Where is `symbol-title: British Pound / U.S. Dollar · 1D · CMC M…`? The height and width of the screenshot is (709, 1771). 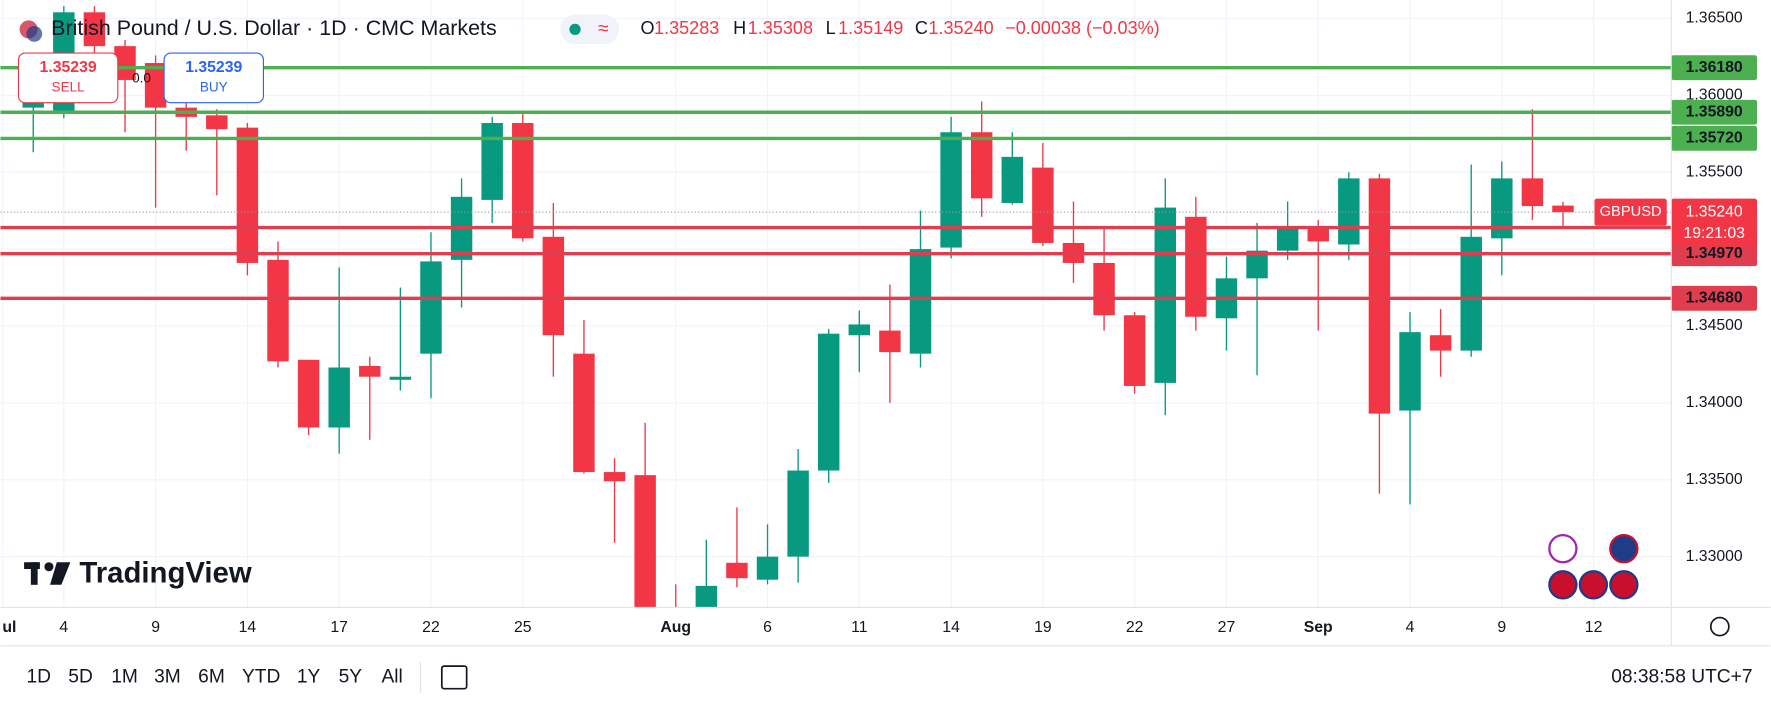 symbol-title: British Pound / U.S. Dollar · 1D · CMC M… is located at coordinates (274, 28).